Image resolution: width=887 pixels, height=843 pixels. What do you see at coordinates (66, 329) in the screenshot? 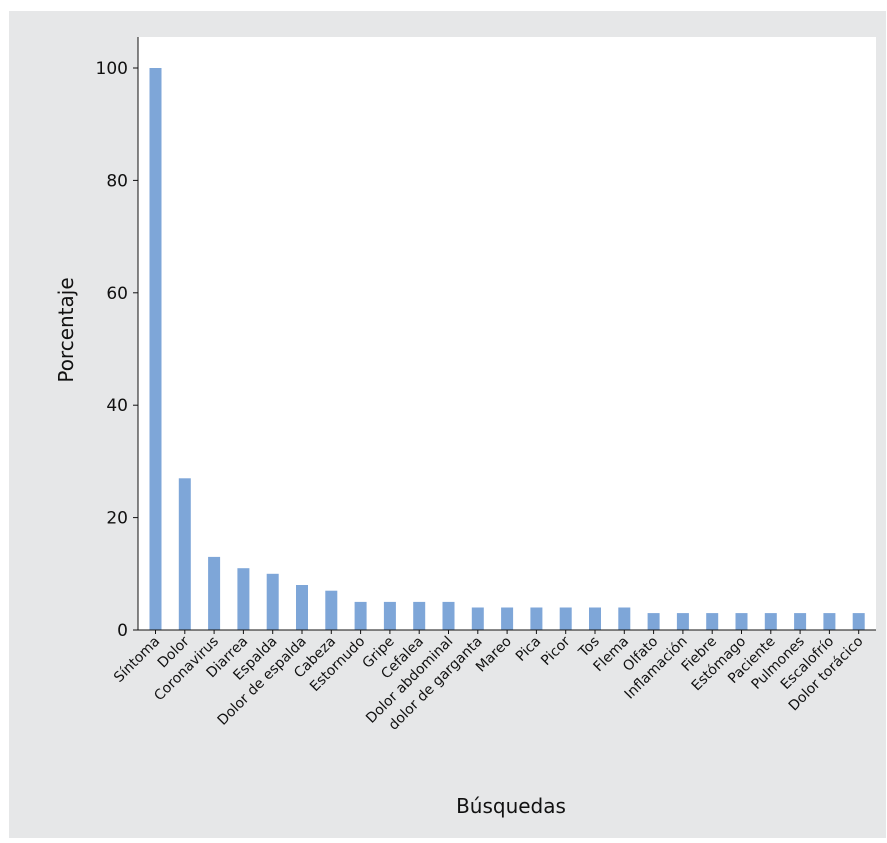
I see `y-axis-title: Porcentaje` at bounding box center [66, 329].